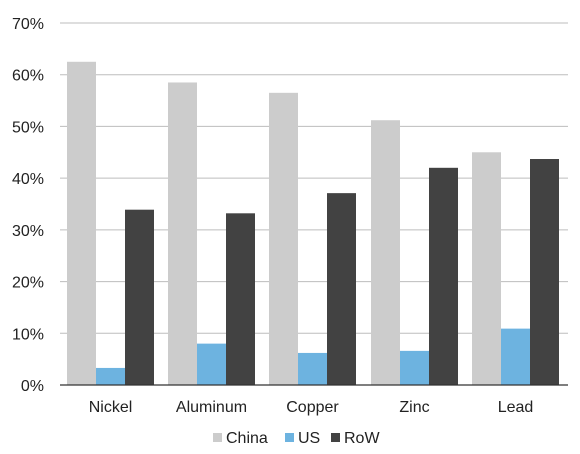 The image size is (580, 454). I want to click on legend-item-row: RoW, so click(355, 438).